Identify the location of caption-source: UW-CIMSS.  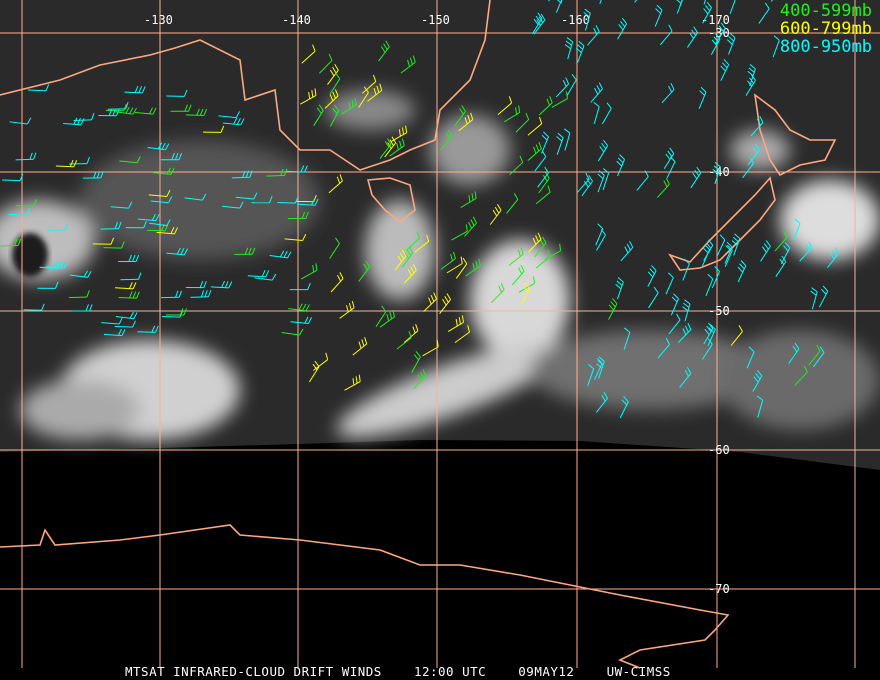
(638, 671).